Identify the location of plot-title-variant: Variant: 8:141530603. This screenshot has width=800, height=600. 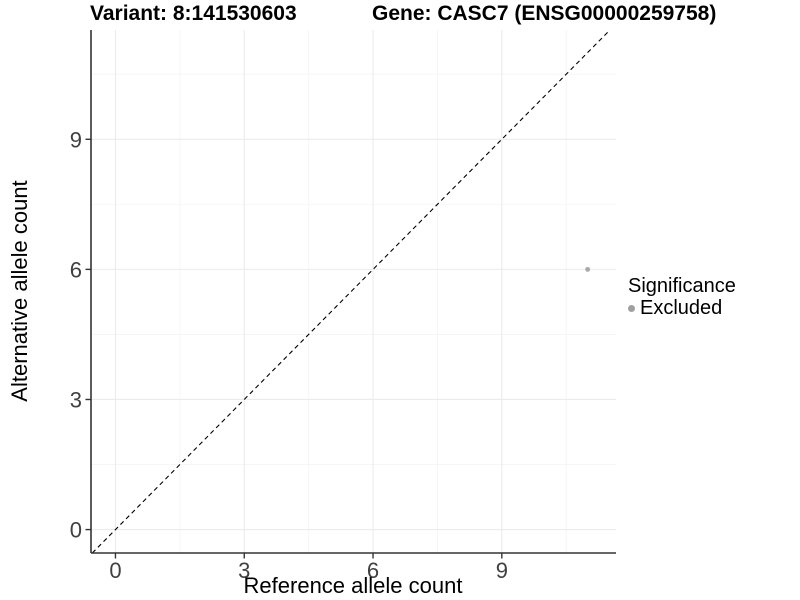
(193, 13).